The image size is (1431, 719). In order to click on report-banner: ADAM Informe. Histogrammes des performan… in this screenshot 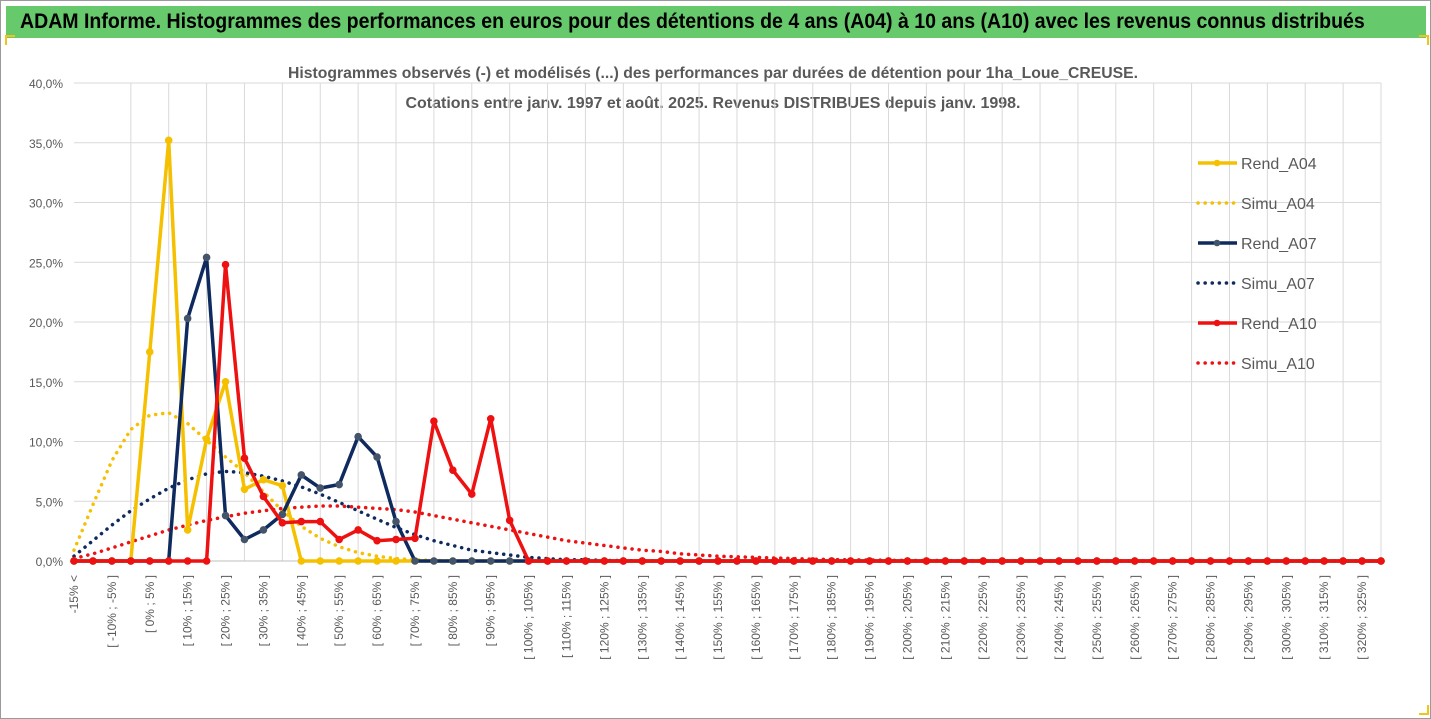, I will do `click(716, 23)`.